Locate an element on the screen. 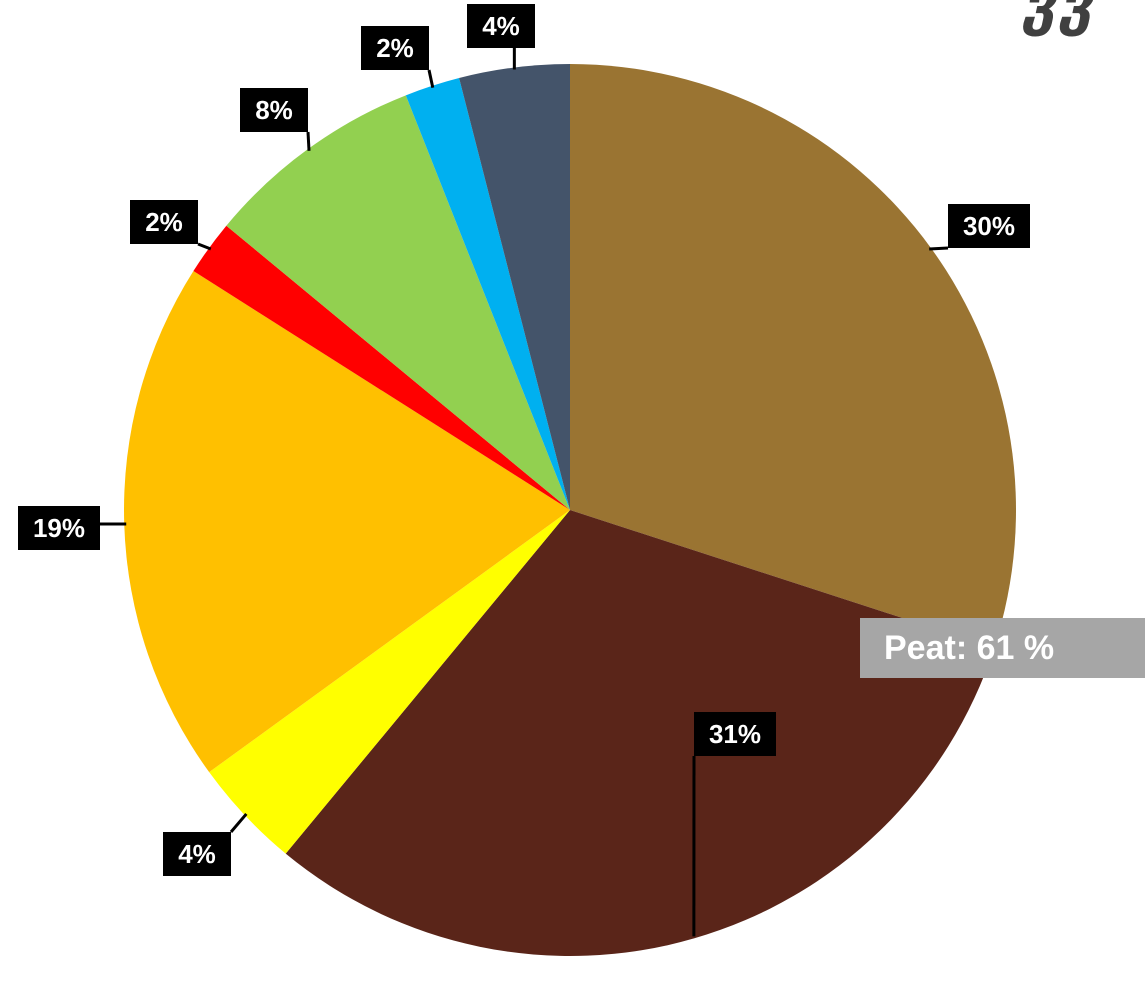  peat-summary-label: Peat: 61 % is located at coordinates (1002, 648).